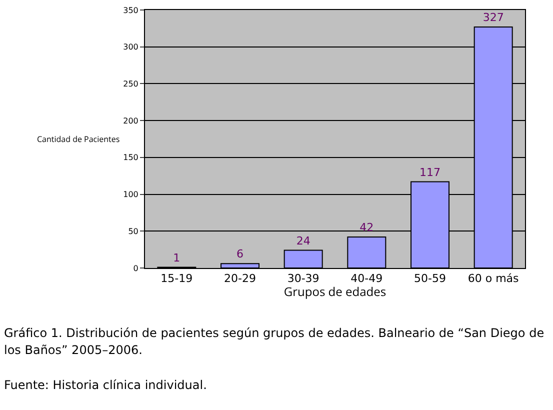  What do you see at coordinates (335, 291) in the screenshot?
I see `x-axis-title: Grupos de edades` at bounding box center [335, 291].